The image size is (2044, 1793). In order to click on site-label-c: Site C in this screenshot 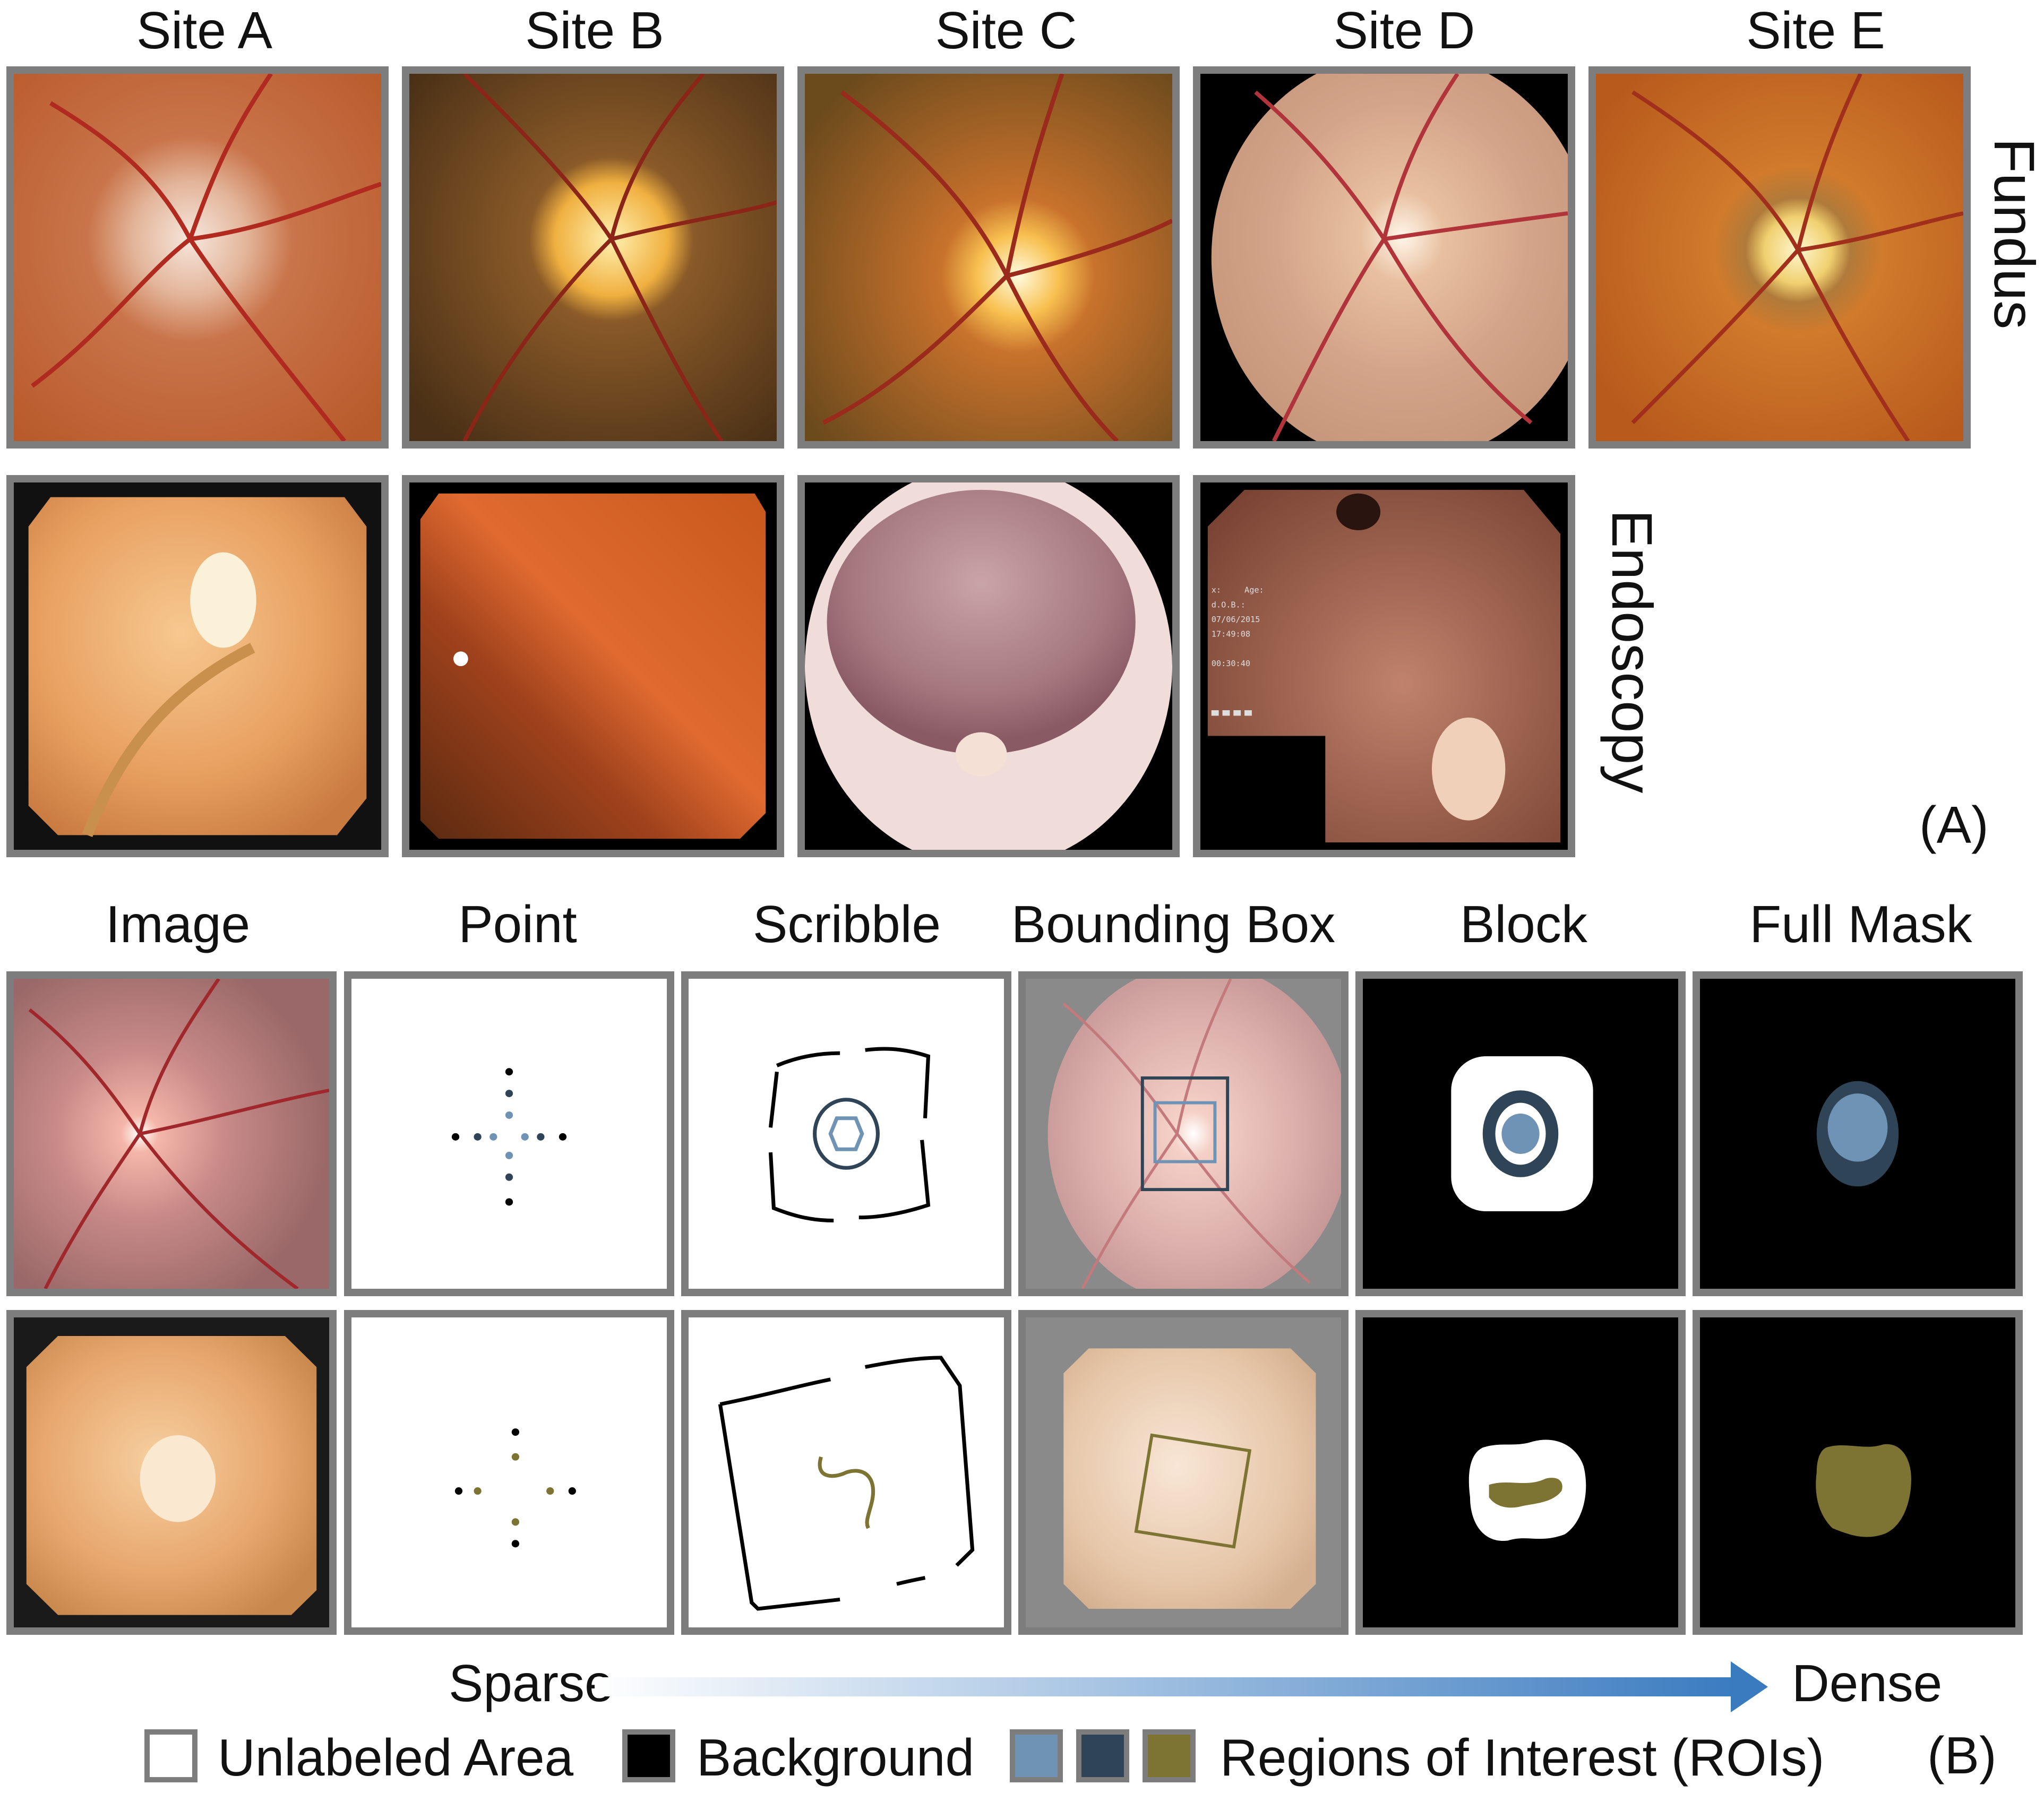, I will do `click(1006, 30)`.